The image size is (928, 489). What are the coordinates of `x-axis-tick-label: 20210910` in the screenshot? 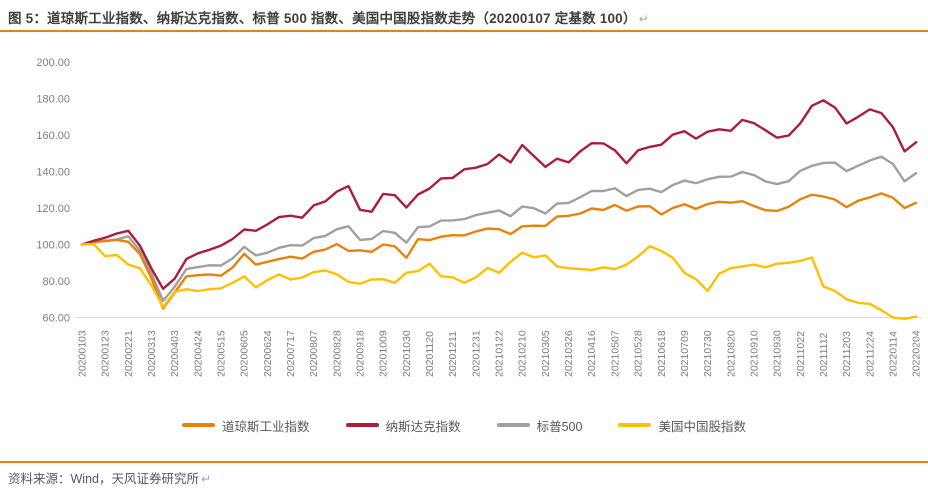 It's located at (754, 353).